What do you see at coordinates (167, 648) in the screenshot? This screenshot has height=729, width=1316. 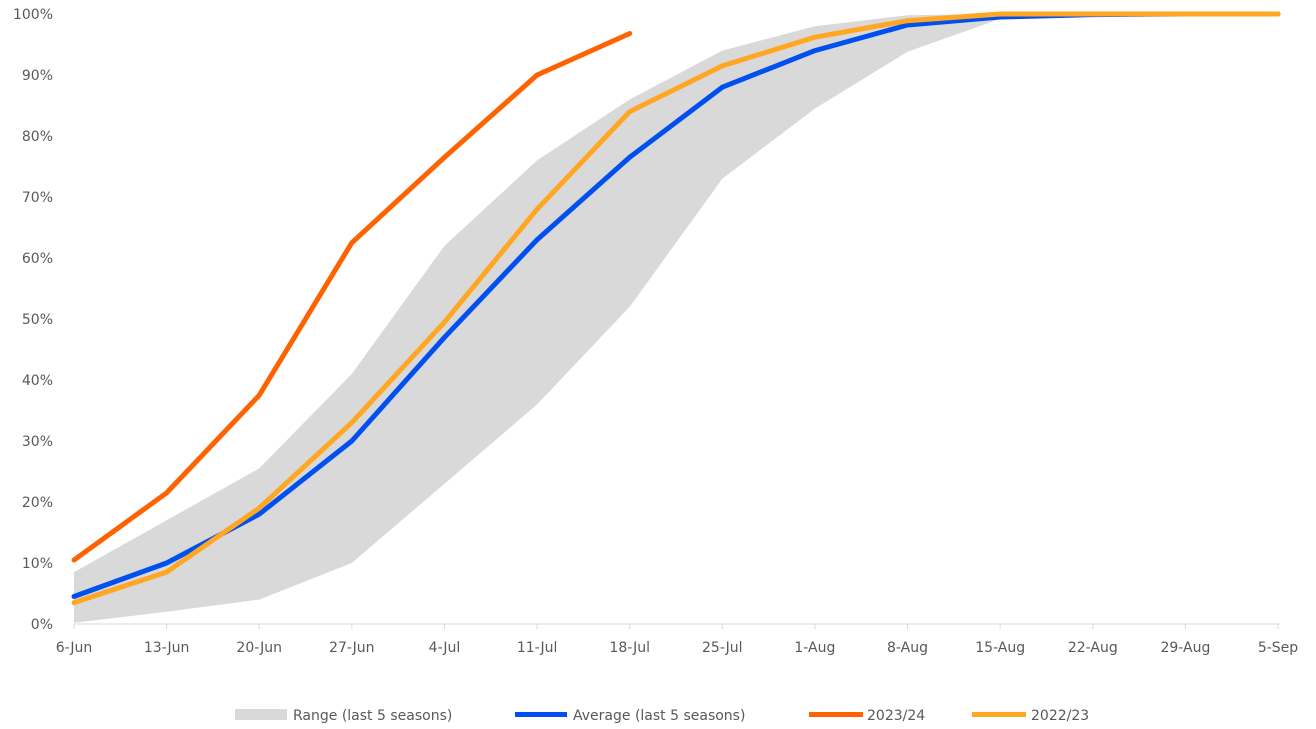 I see `x-tick-label: 13-Jun` at bounding box center [167, 648].